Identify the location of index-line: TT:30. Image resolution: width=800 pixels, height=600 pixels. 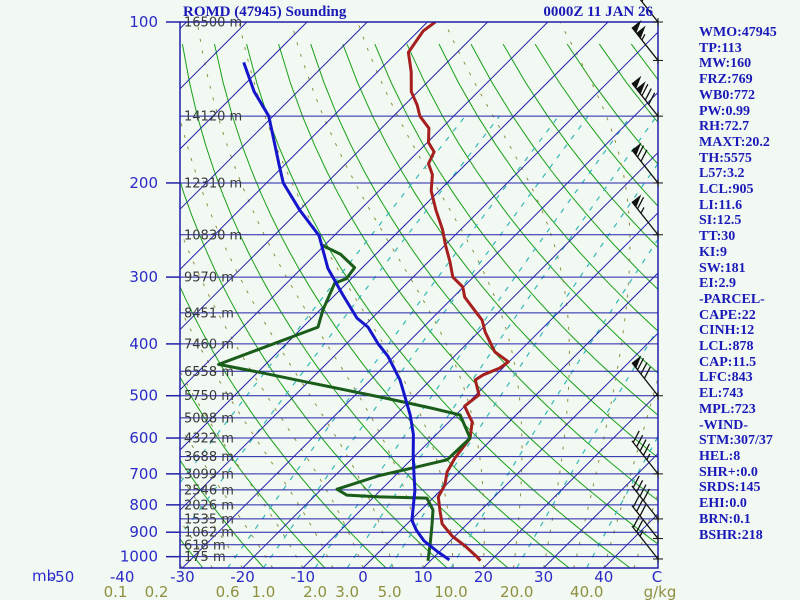
(717, 237).